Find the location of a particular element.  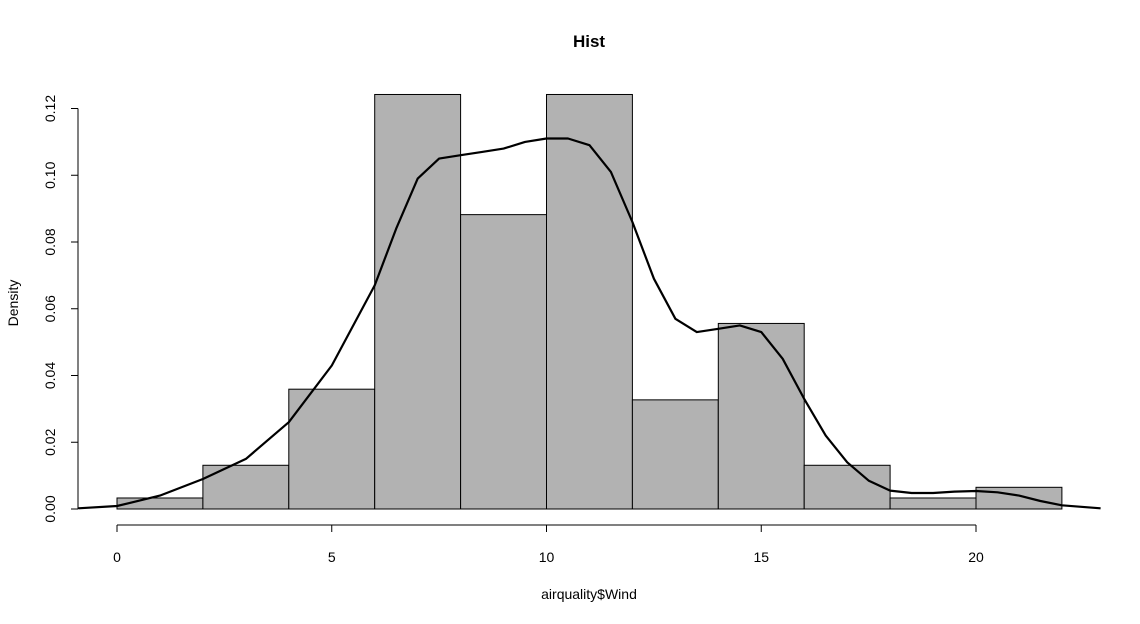

y-tick-label: 0.06 is located at coordinates (50, 308).